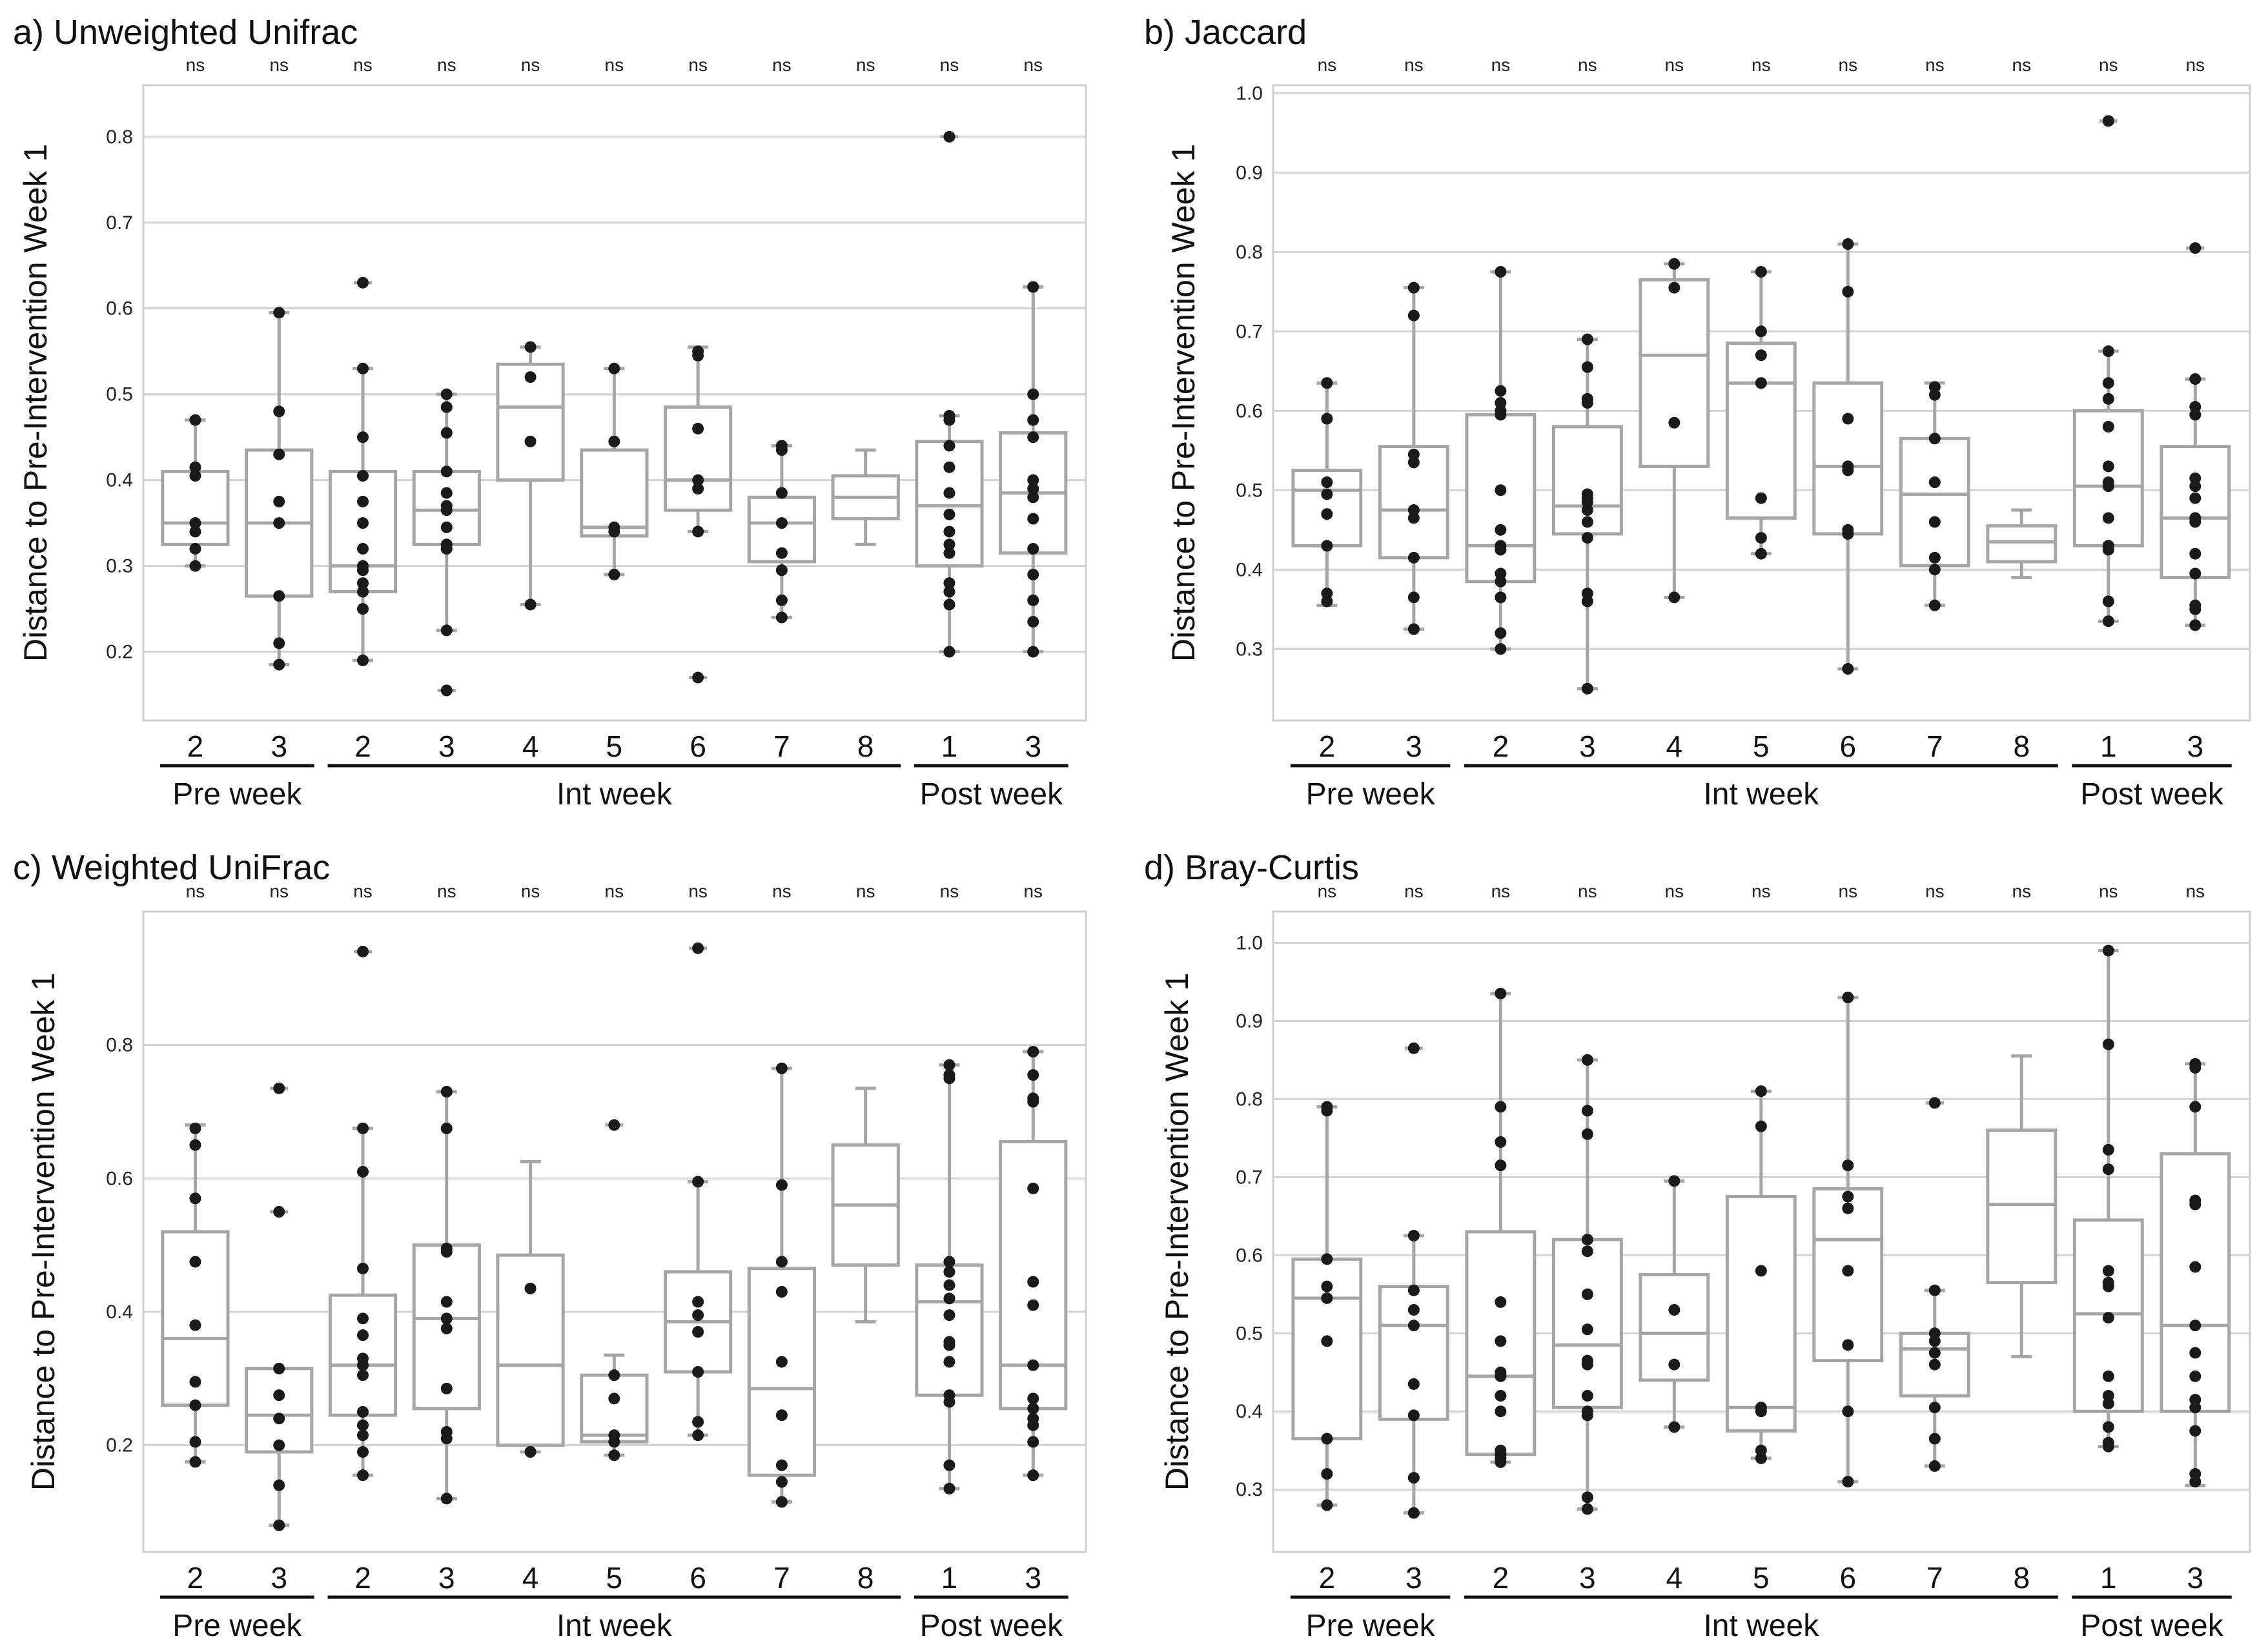 This screenshot has width=2268, height=1643. Describe the element at coordinates (615, 794) in the screenshot. I see `group-label: Int week` at that location.